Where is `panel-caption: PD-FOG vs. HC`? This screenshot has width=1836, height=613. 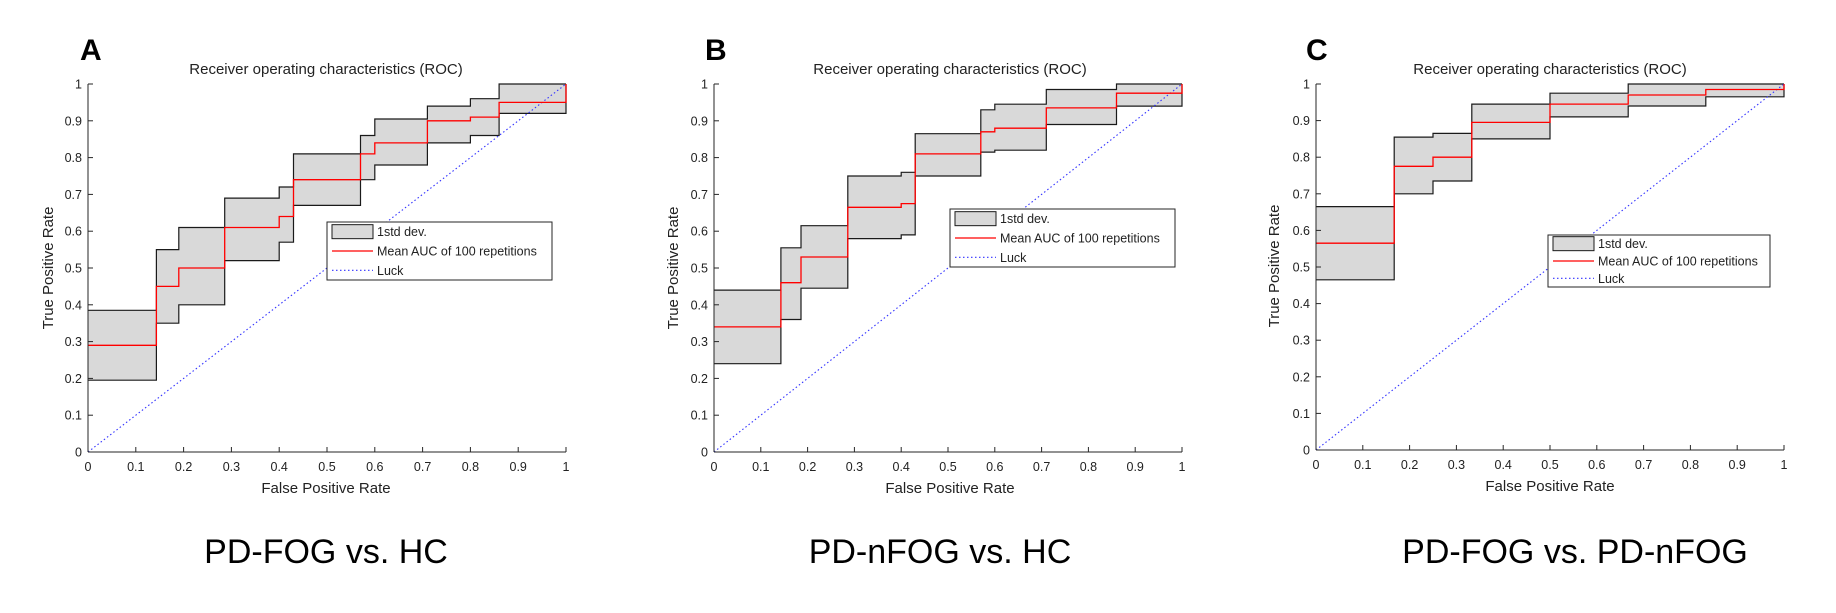
panel-caption: PD-FOG vs. HC is located at coordinates (326, 552).